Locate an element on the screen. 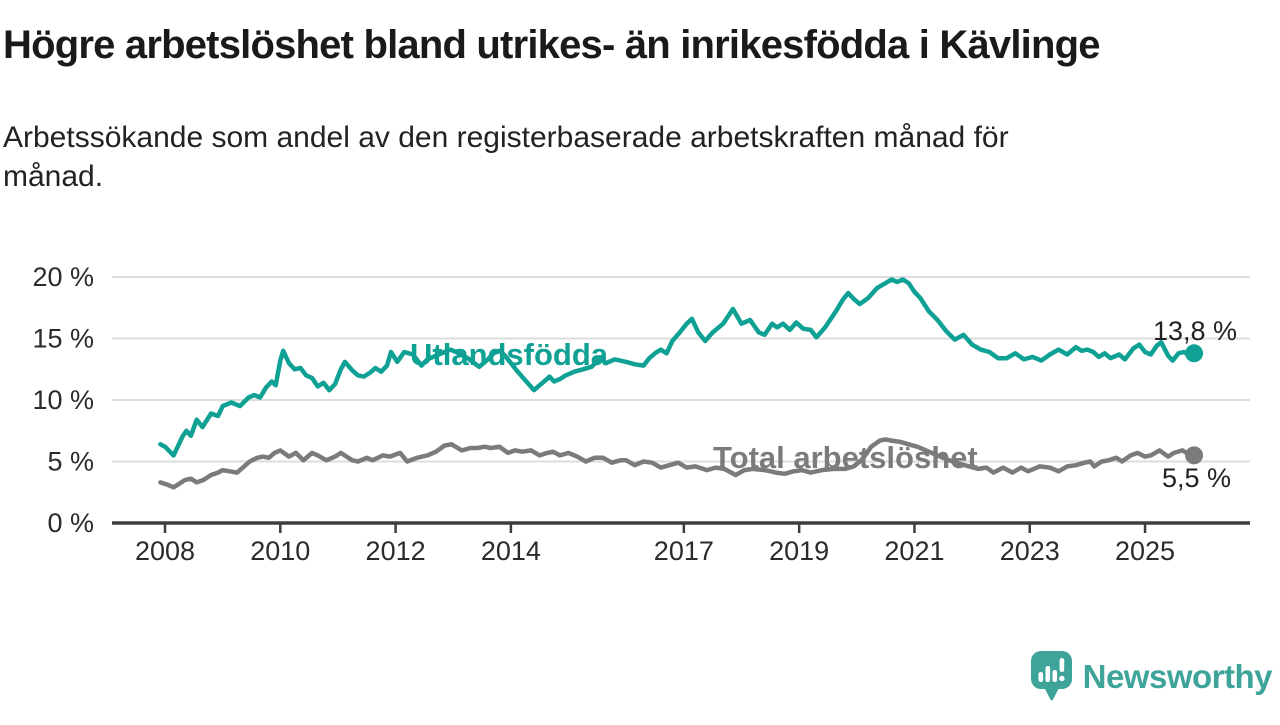  series-end-dot-total-arbetsloshet is located at coordinates (1194, 455).